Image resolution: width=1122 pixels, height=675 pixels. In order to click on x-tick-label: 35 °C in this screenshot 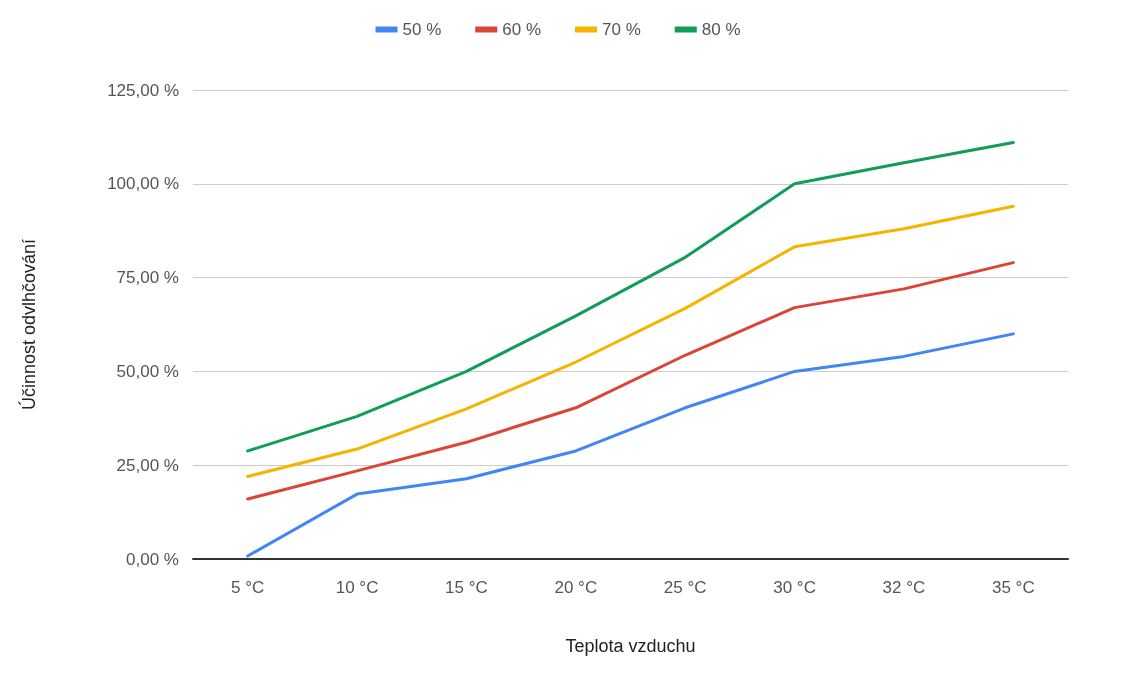, I will do `click(1013, 587)`.